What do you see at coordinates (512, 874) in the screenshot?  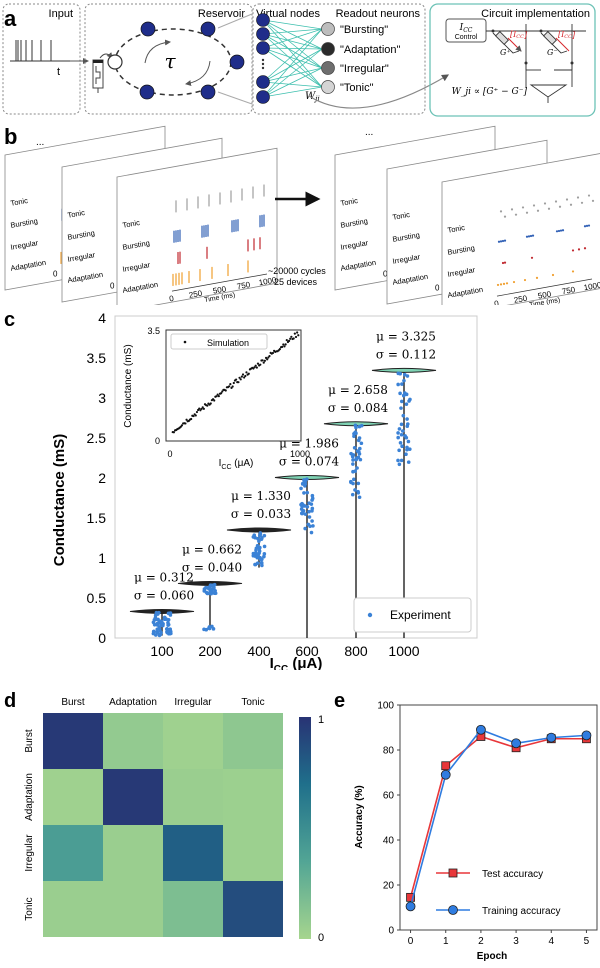 I see `legend-label: Test accuracy` at bounding box center [512, 874].